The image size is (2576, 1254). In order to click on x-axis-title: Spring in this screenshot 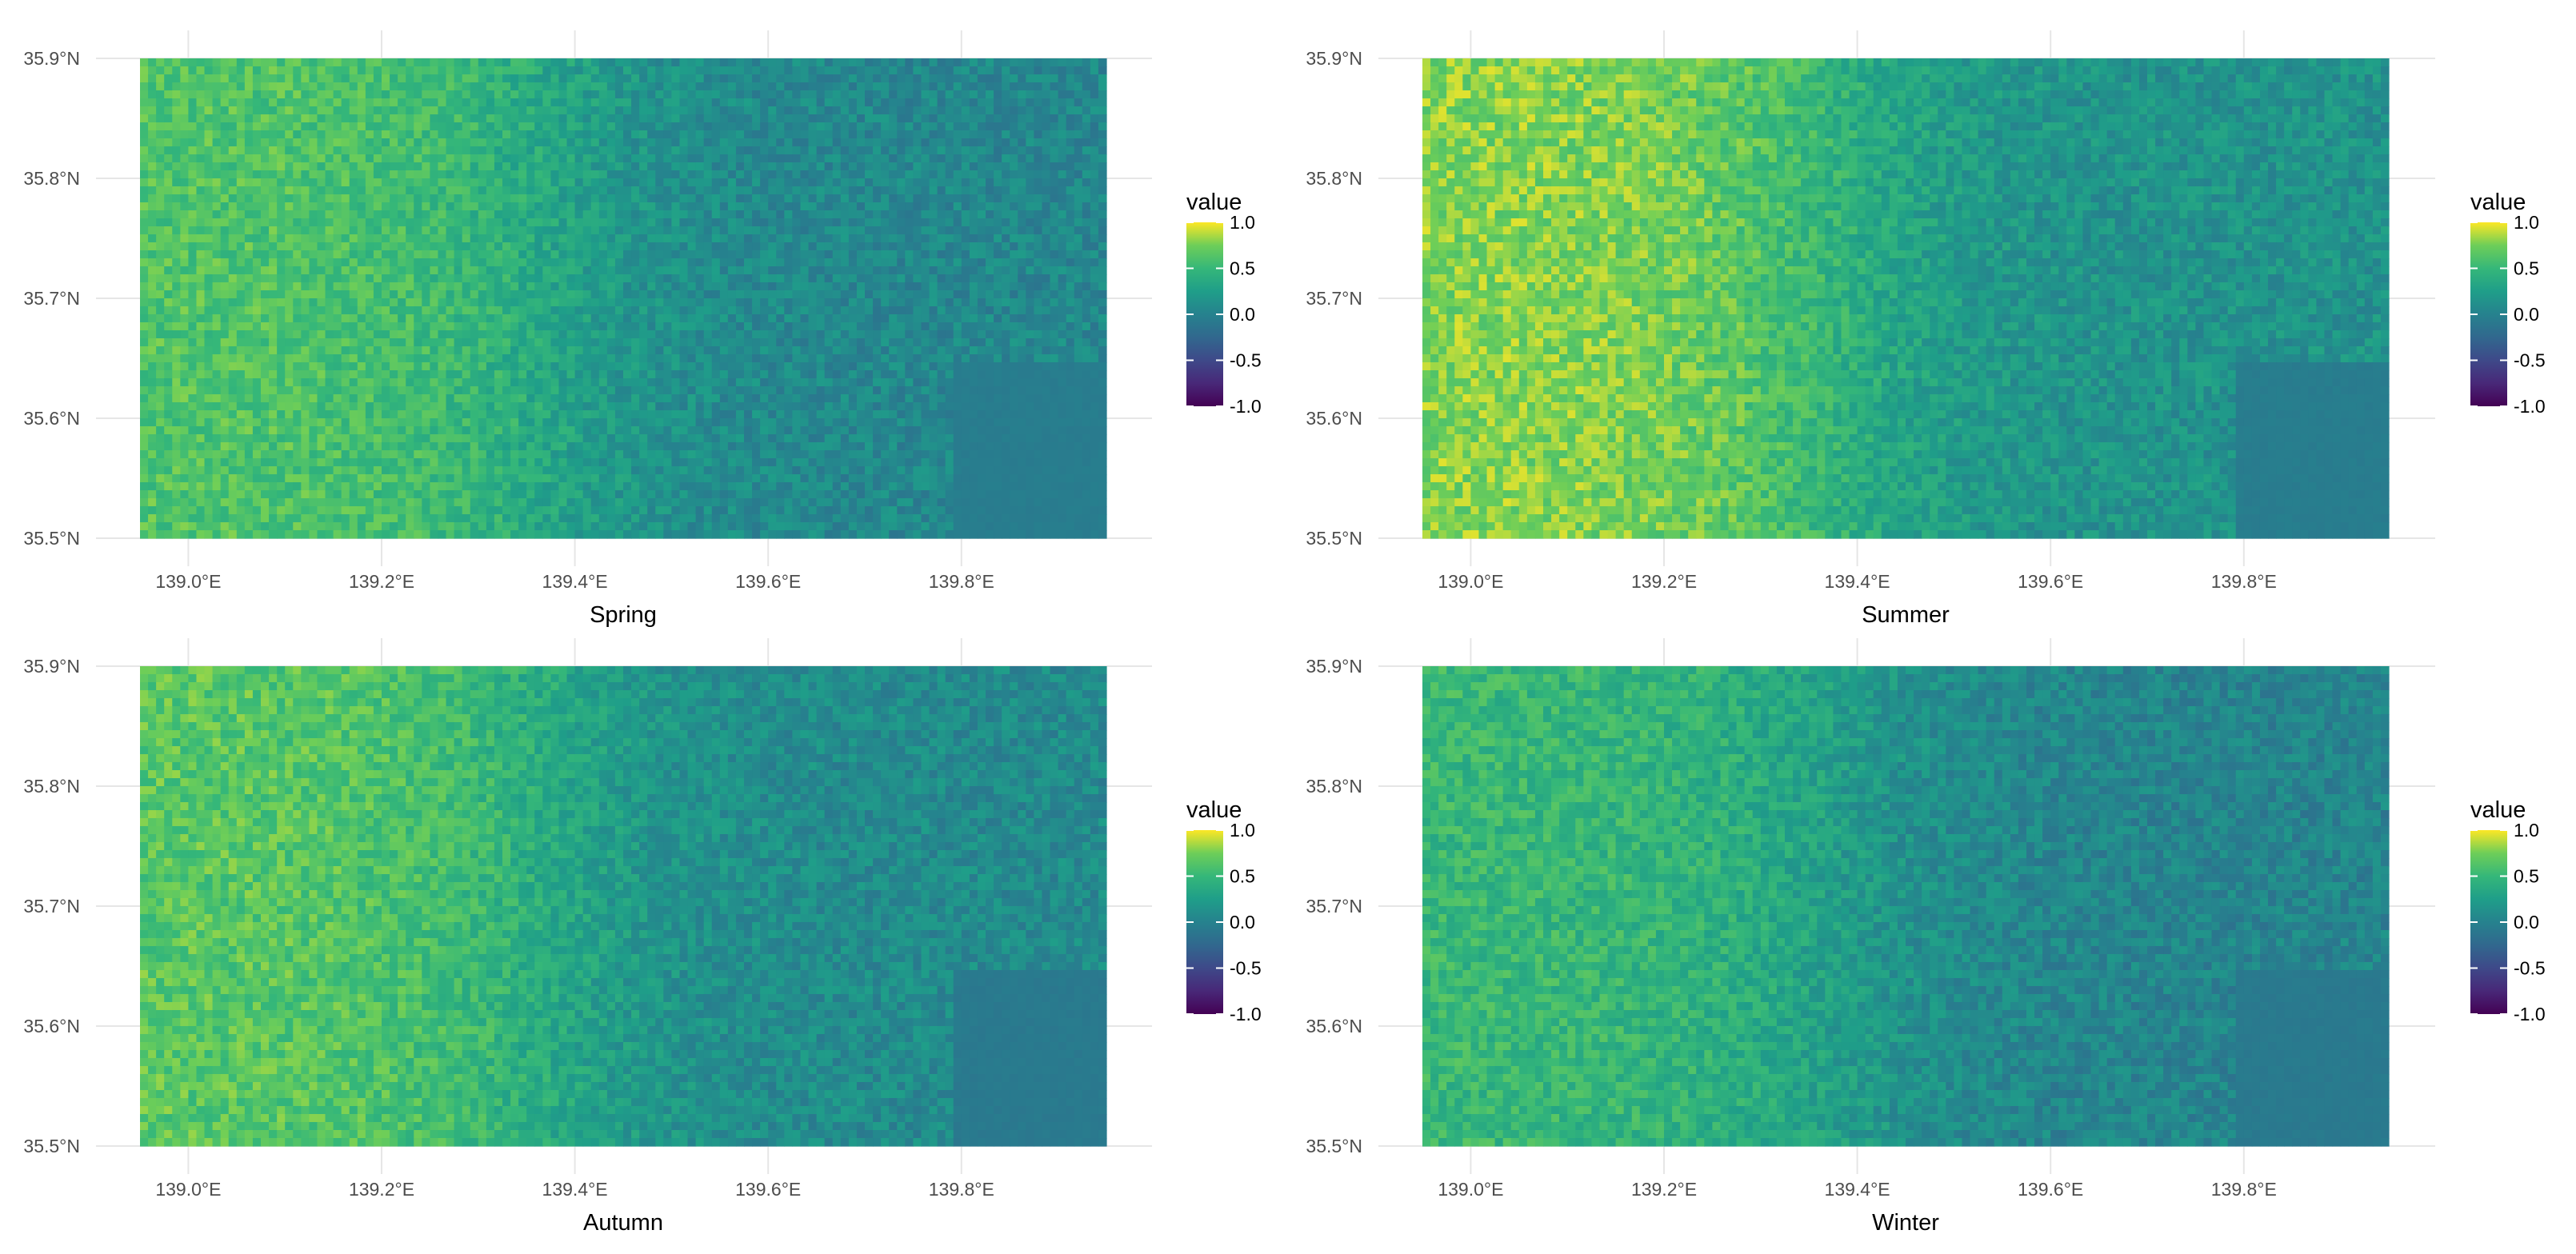, I will do `click(623, 615)`.